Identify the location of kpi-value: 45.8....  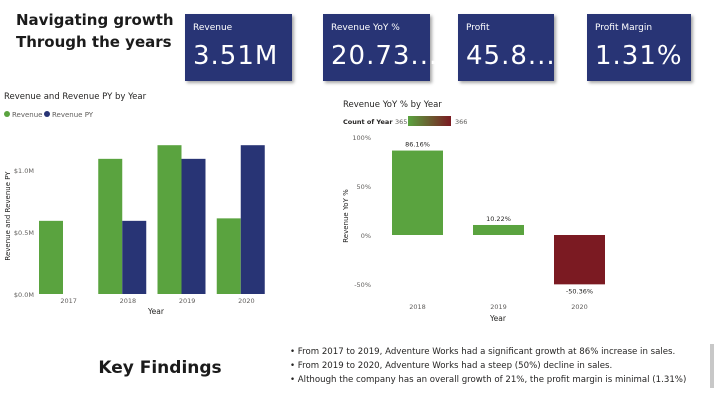
(511, 56).